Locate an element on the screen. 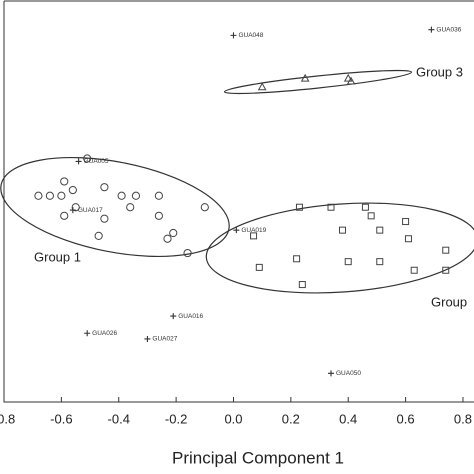 Image resolution: width=474 pixels, height=474 pixels. group-2-ellipse is located at coordinates (339, 248).